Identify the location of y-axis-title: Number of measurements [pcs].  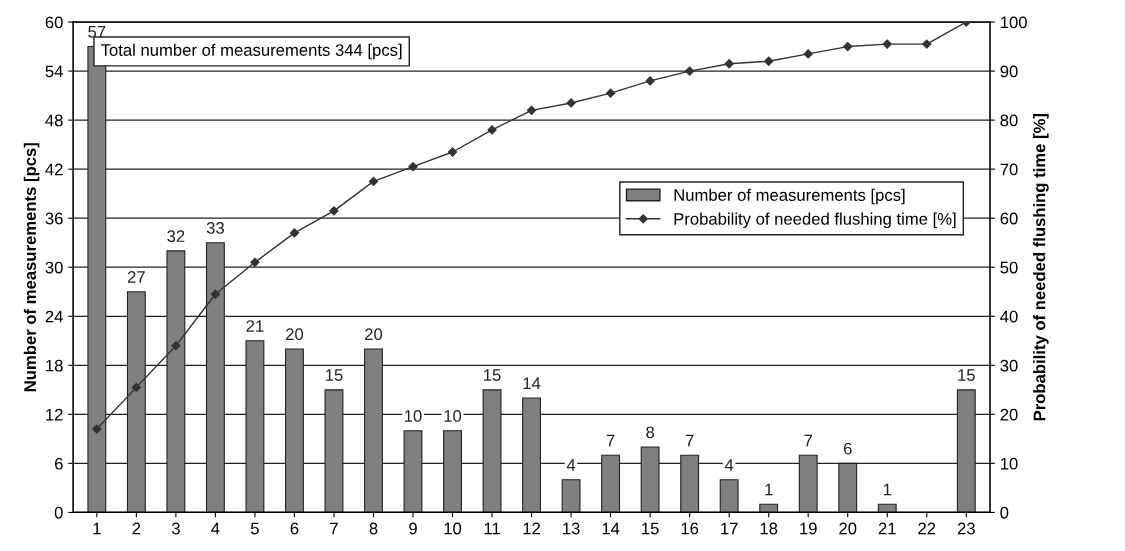
(31, 267).